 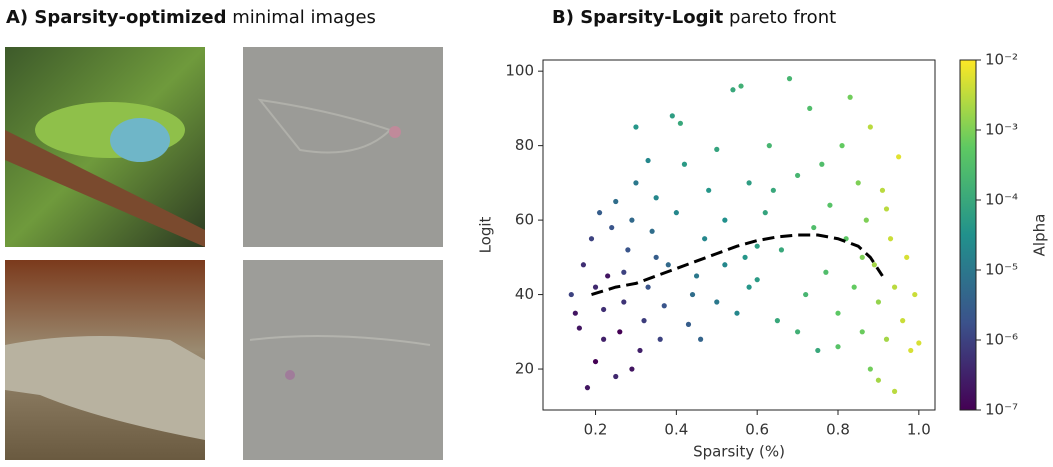 I want to click on y-axis-label: Logit, so click(x=486, y=234).